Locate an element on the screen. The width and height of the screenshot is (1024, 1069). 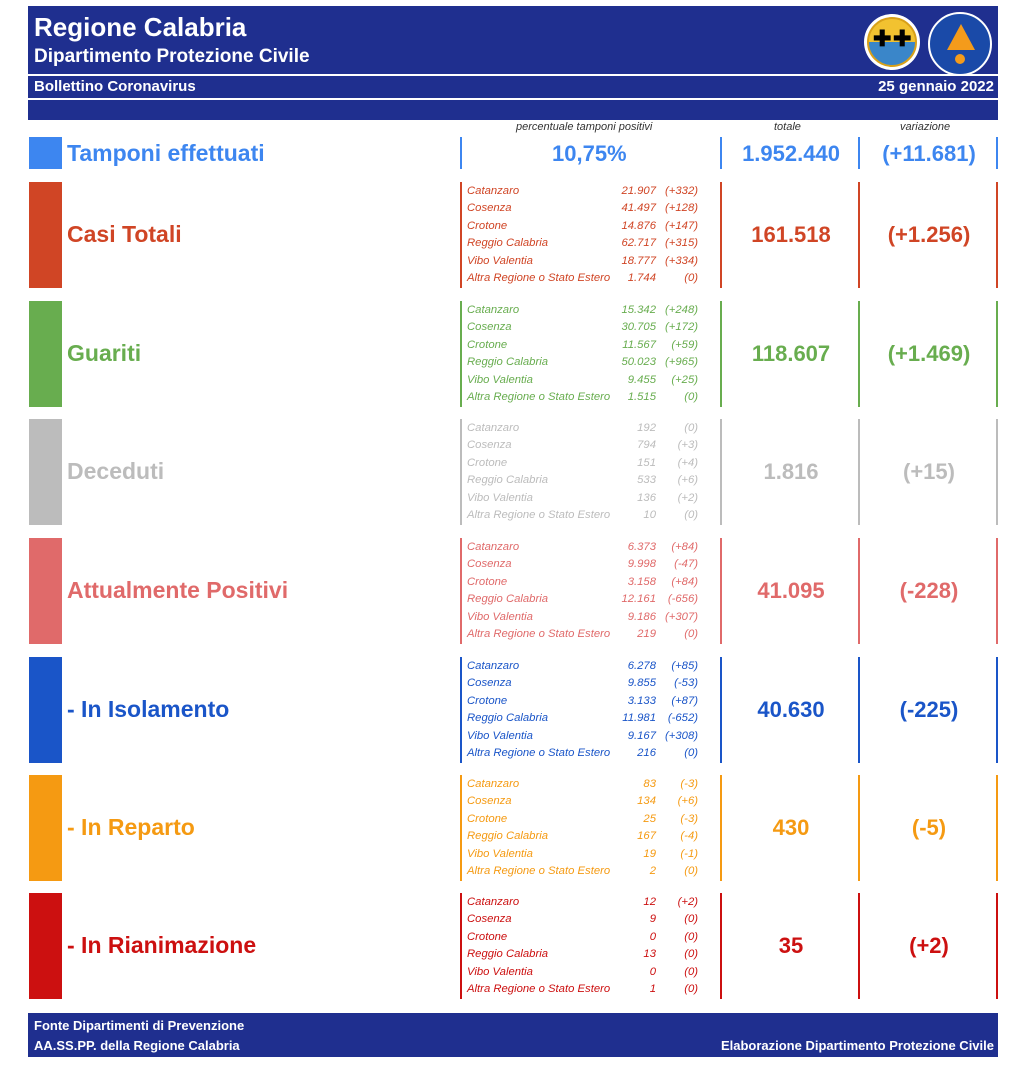
section-variation: (+15) is located at coordinates (929, 471).